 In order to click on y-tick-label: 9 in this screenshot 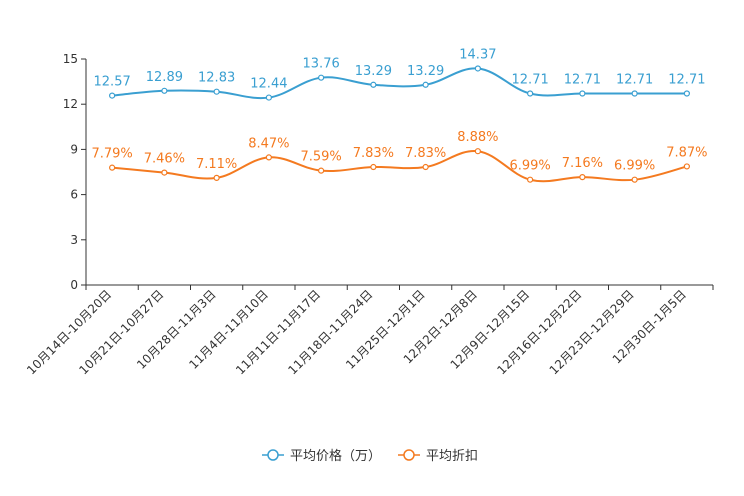, I will do `click(74, 149)`.